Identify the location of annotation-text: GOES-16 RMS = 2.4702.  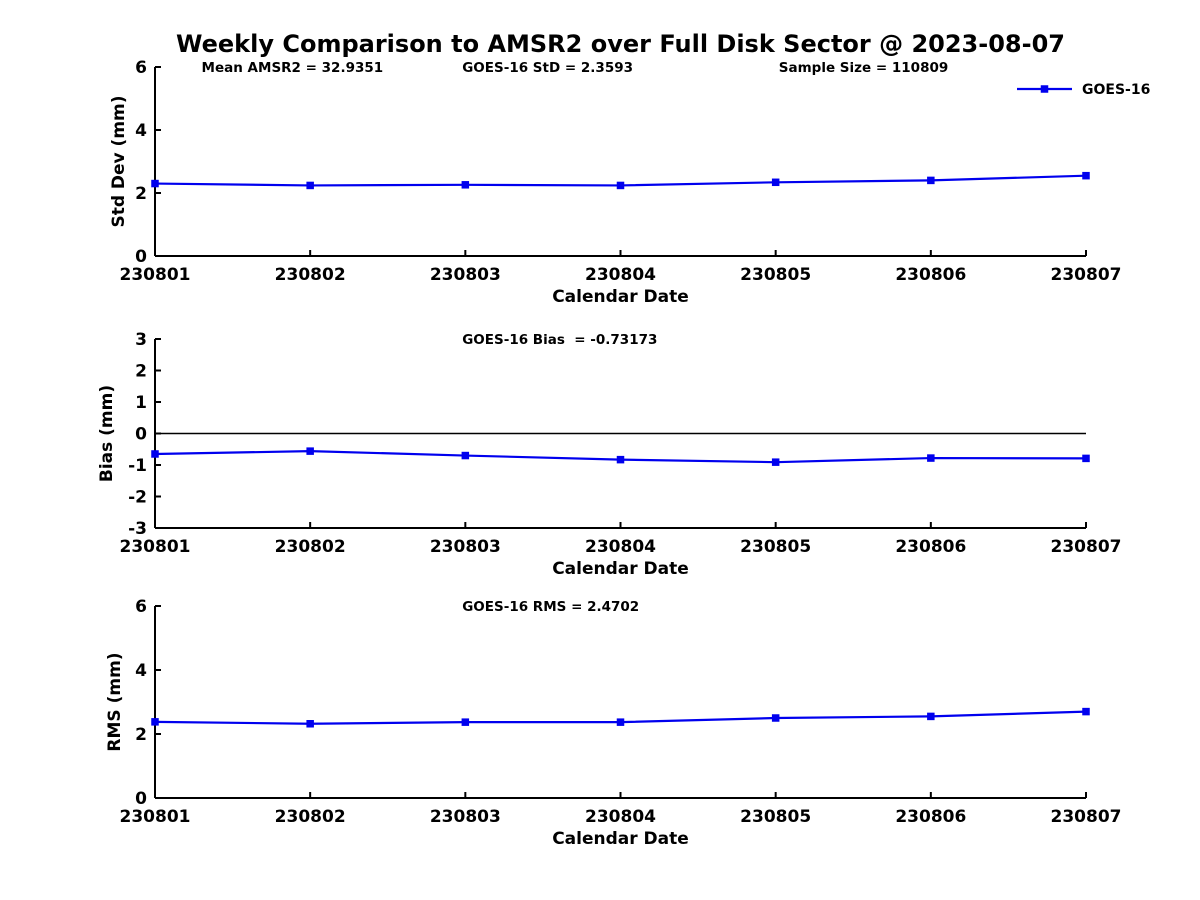
(550, 607).